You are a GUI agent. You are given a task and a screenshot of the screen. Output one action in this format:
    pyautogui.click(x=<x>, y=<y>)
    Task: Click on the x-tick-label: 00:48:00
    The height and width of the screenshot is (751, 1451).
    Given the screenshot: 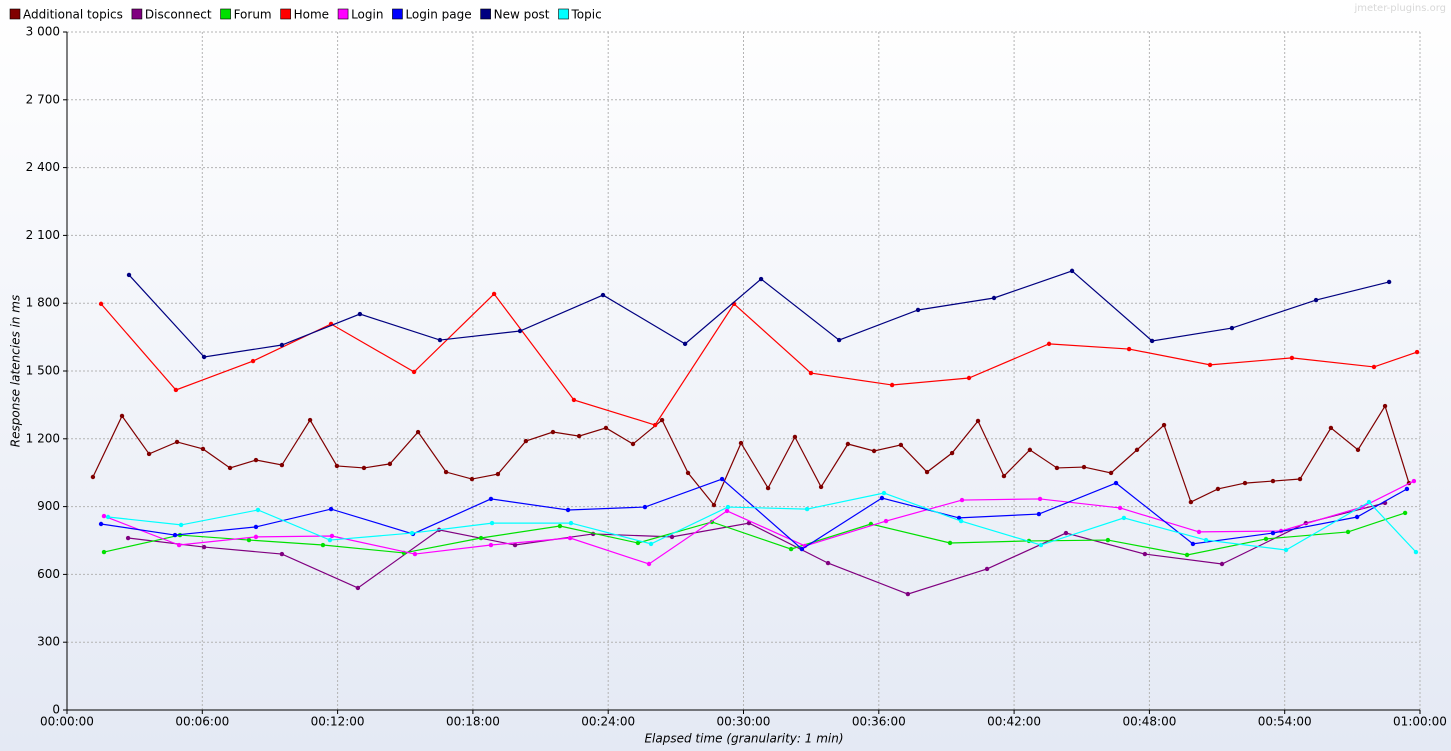 What is the action you would take?
    pyautogui.click(x=1149, y=722)
    